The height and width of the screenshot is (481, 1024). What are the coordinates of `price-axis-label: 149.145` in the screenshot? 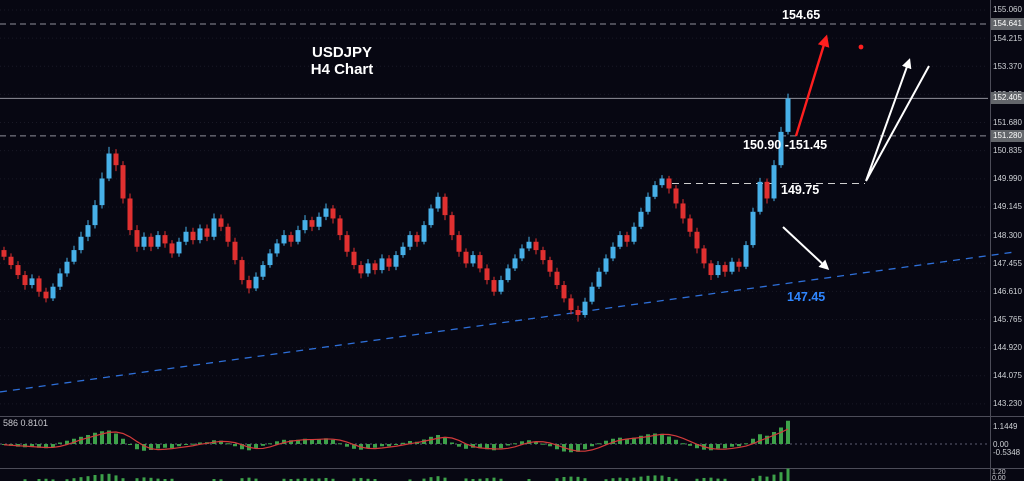 It's located at (1007, 207).